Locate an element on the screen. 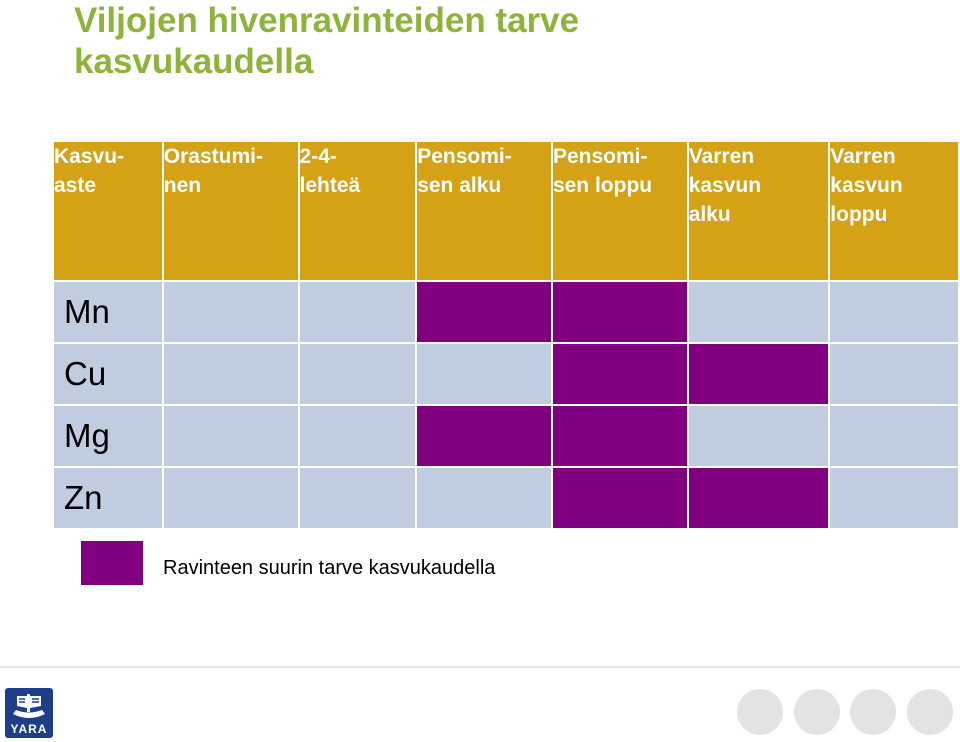 The image size is (960, 742). header-cell-tillering-end: Pensomi- sen loppu is located at coordinates (619, 211).